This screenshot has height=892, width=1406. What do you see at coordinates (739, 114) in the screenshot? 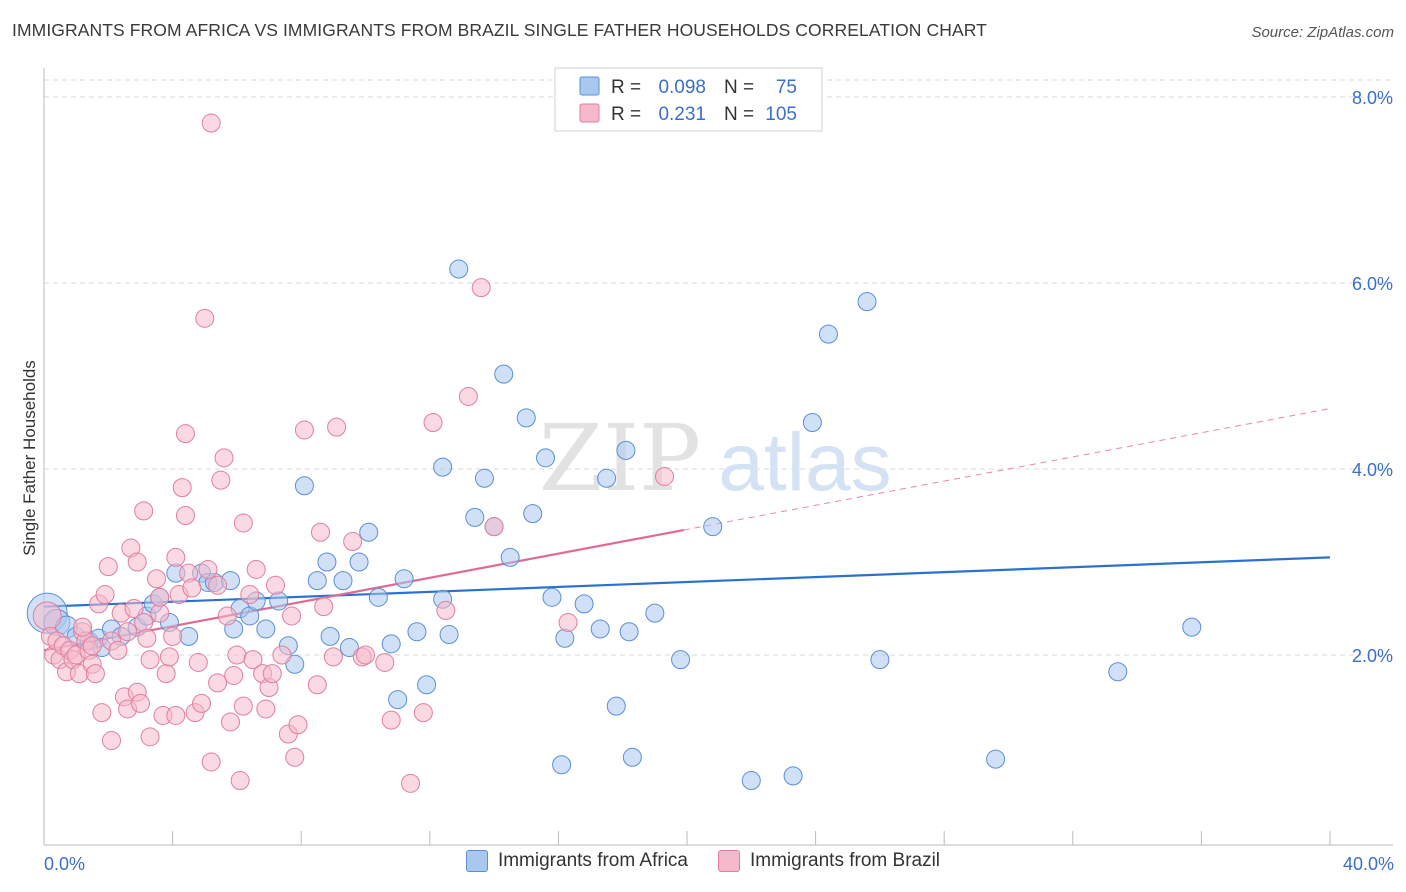
I see `legend-brazil-n-label: N =` at bounding box center [739, 114].